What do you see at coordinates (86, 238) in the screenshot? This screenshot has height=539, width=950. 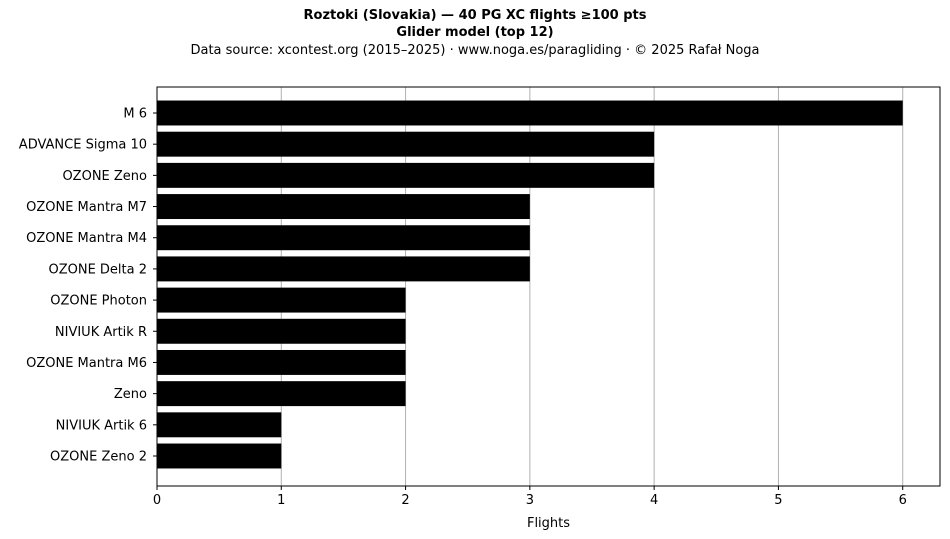 I see `y-tick-label: OZONE Mantra M4` at bounding box center [86, 238].